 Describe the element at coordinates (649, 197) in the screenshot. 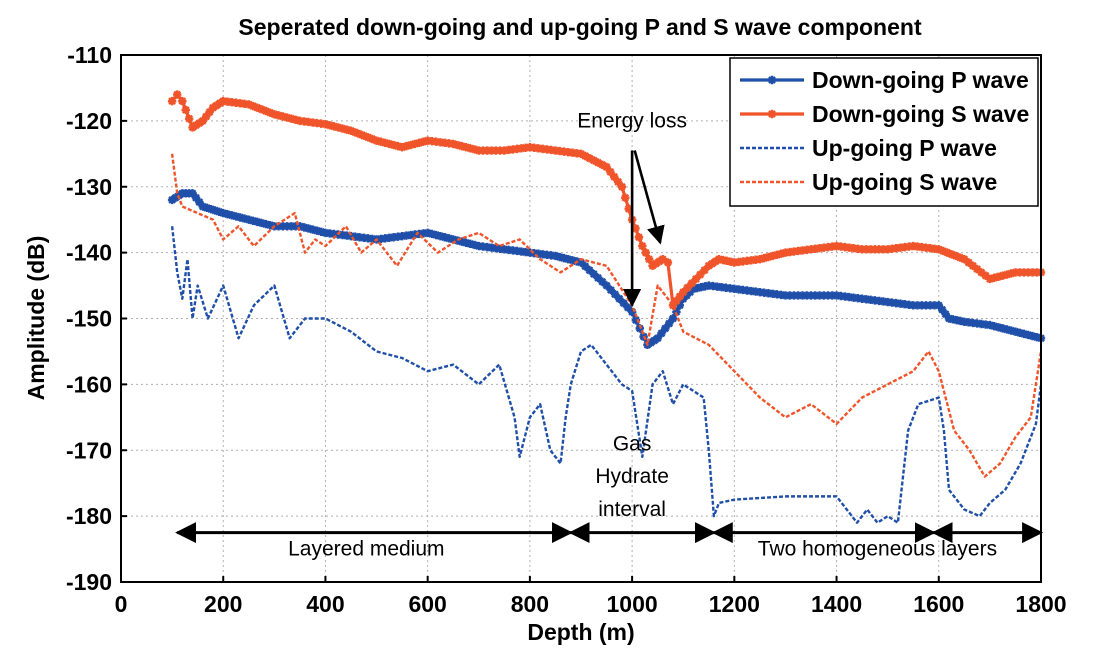

I see `energy-loss-arrow` at that location.